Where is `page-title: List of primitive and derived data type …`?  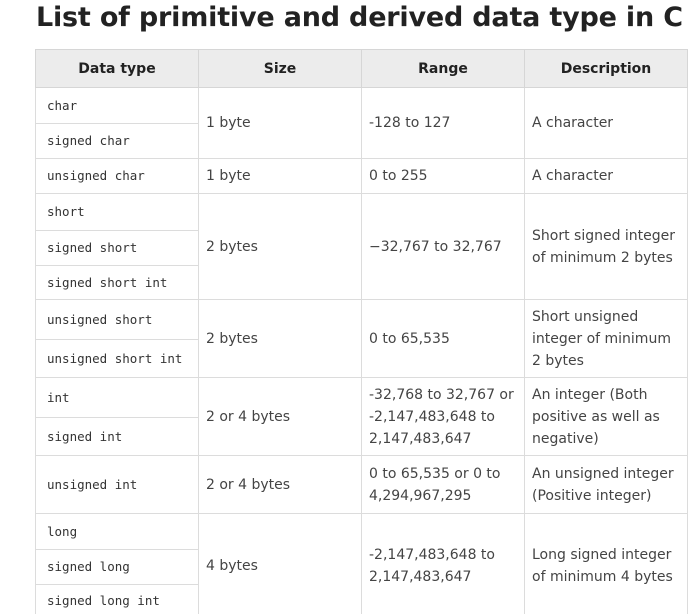
page-title: List of primitive and derived data type … is located at coordinates (359, 17).